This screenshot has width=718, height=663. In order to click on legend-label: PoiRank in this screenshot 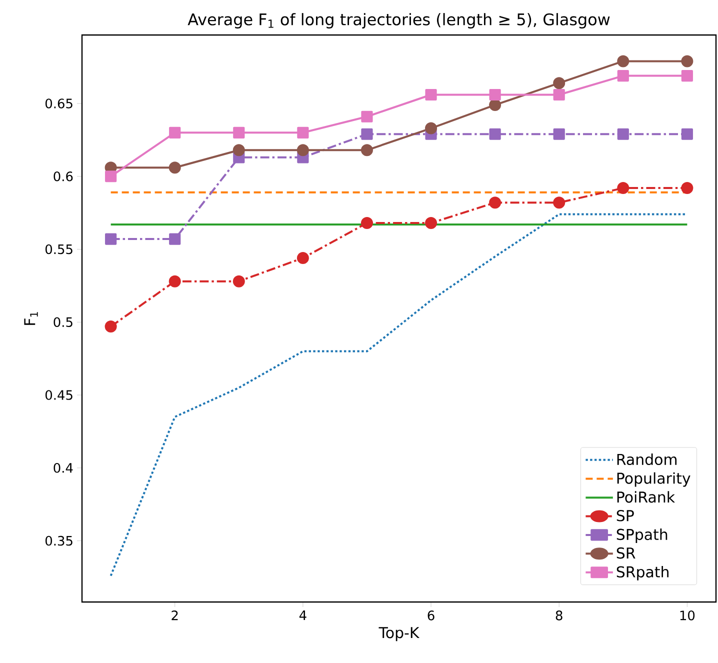, I will do `click(646, 497)`.